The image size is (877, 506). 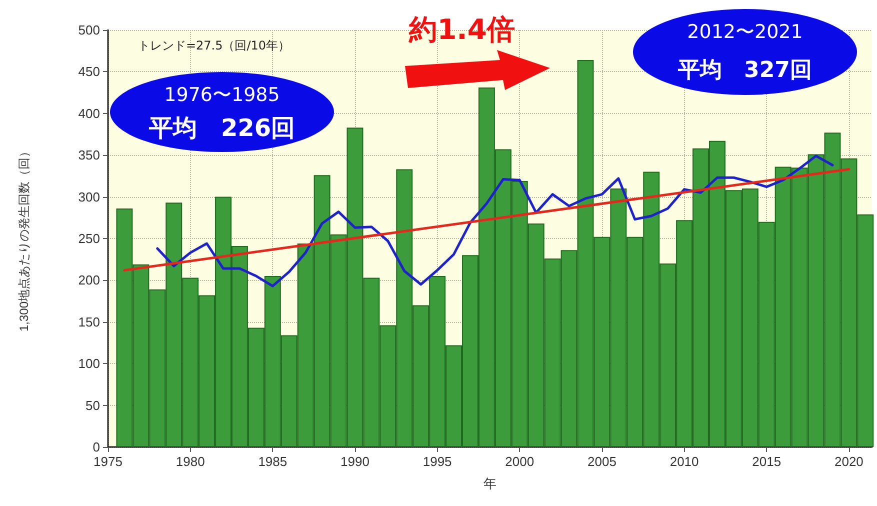 What do you see at coordinates (89, 238) in the screenshot?
I see `y-tick-label: 250` at bounding box center [89, 238].